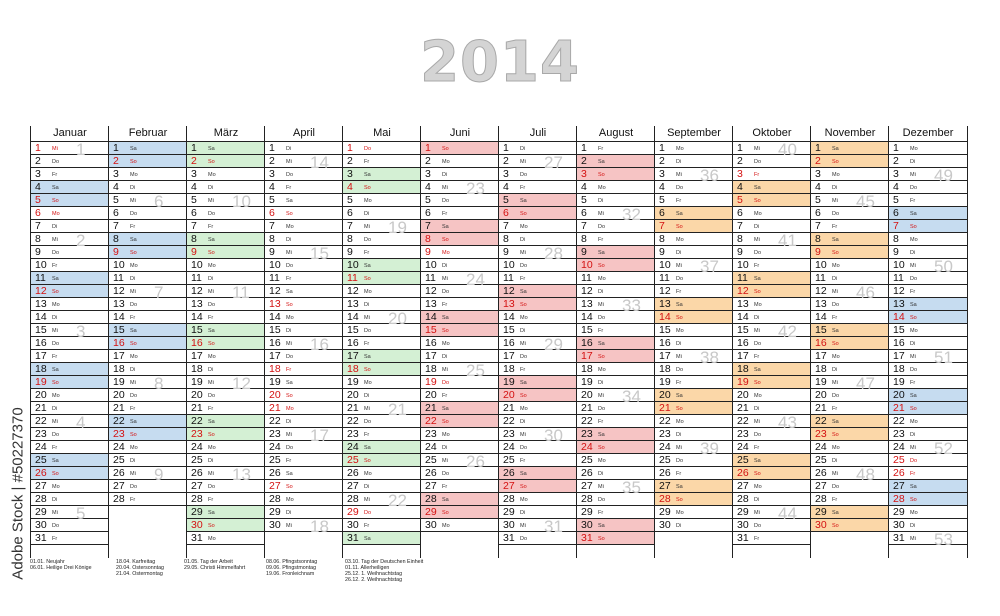 This screenshot has height=616, width=1000. What do you see at coordinates (15, 495) in the screenshot?
I see `stock-watermark-vertical: Adobe Stock | #50227370` at bounding box center [15, 495].